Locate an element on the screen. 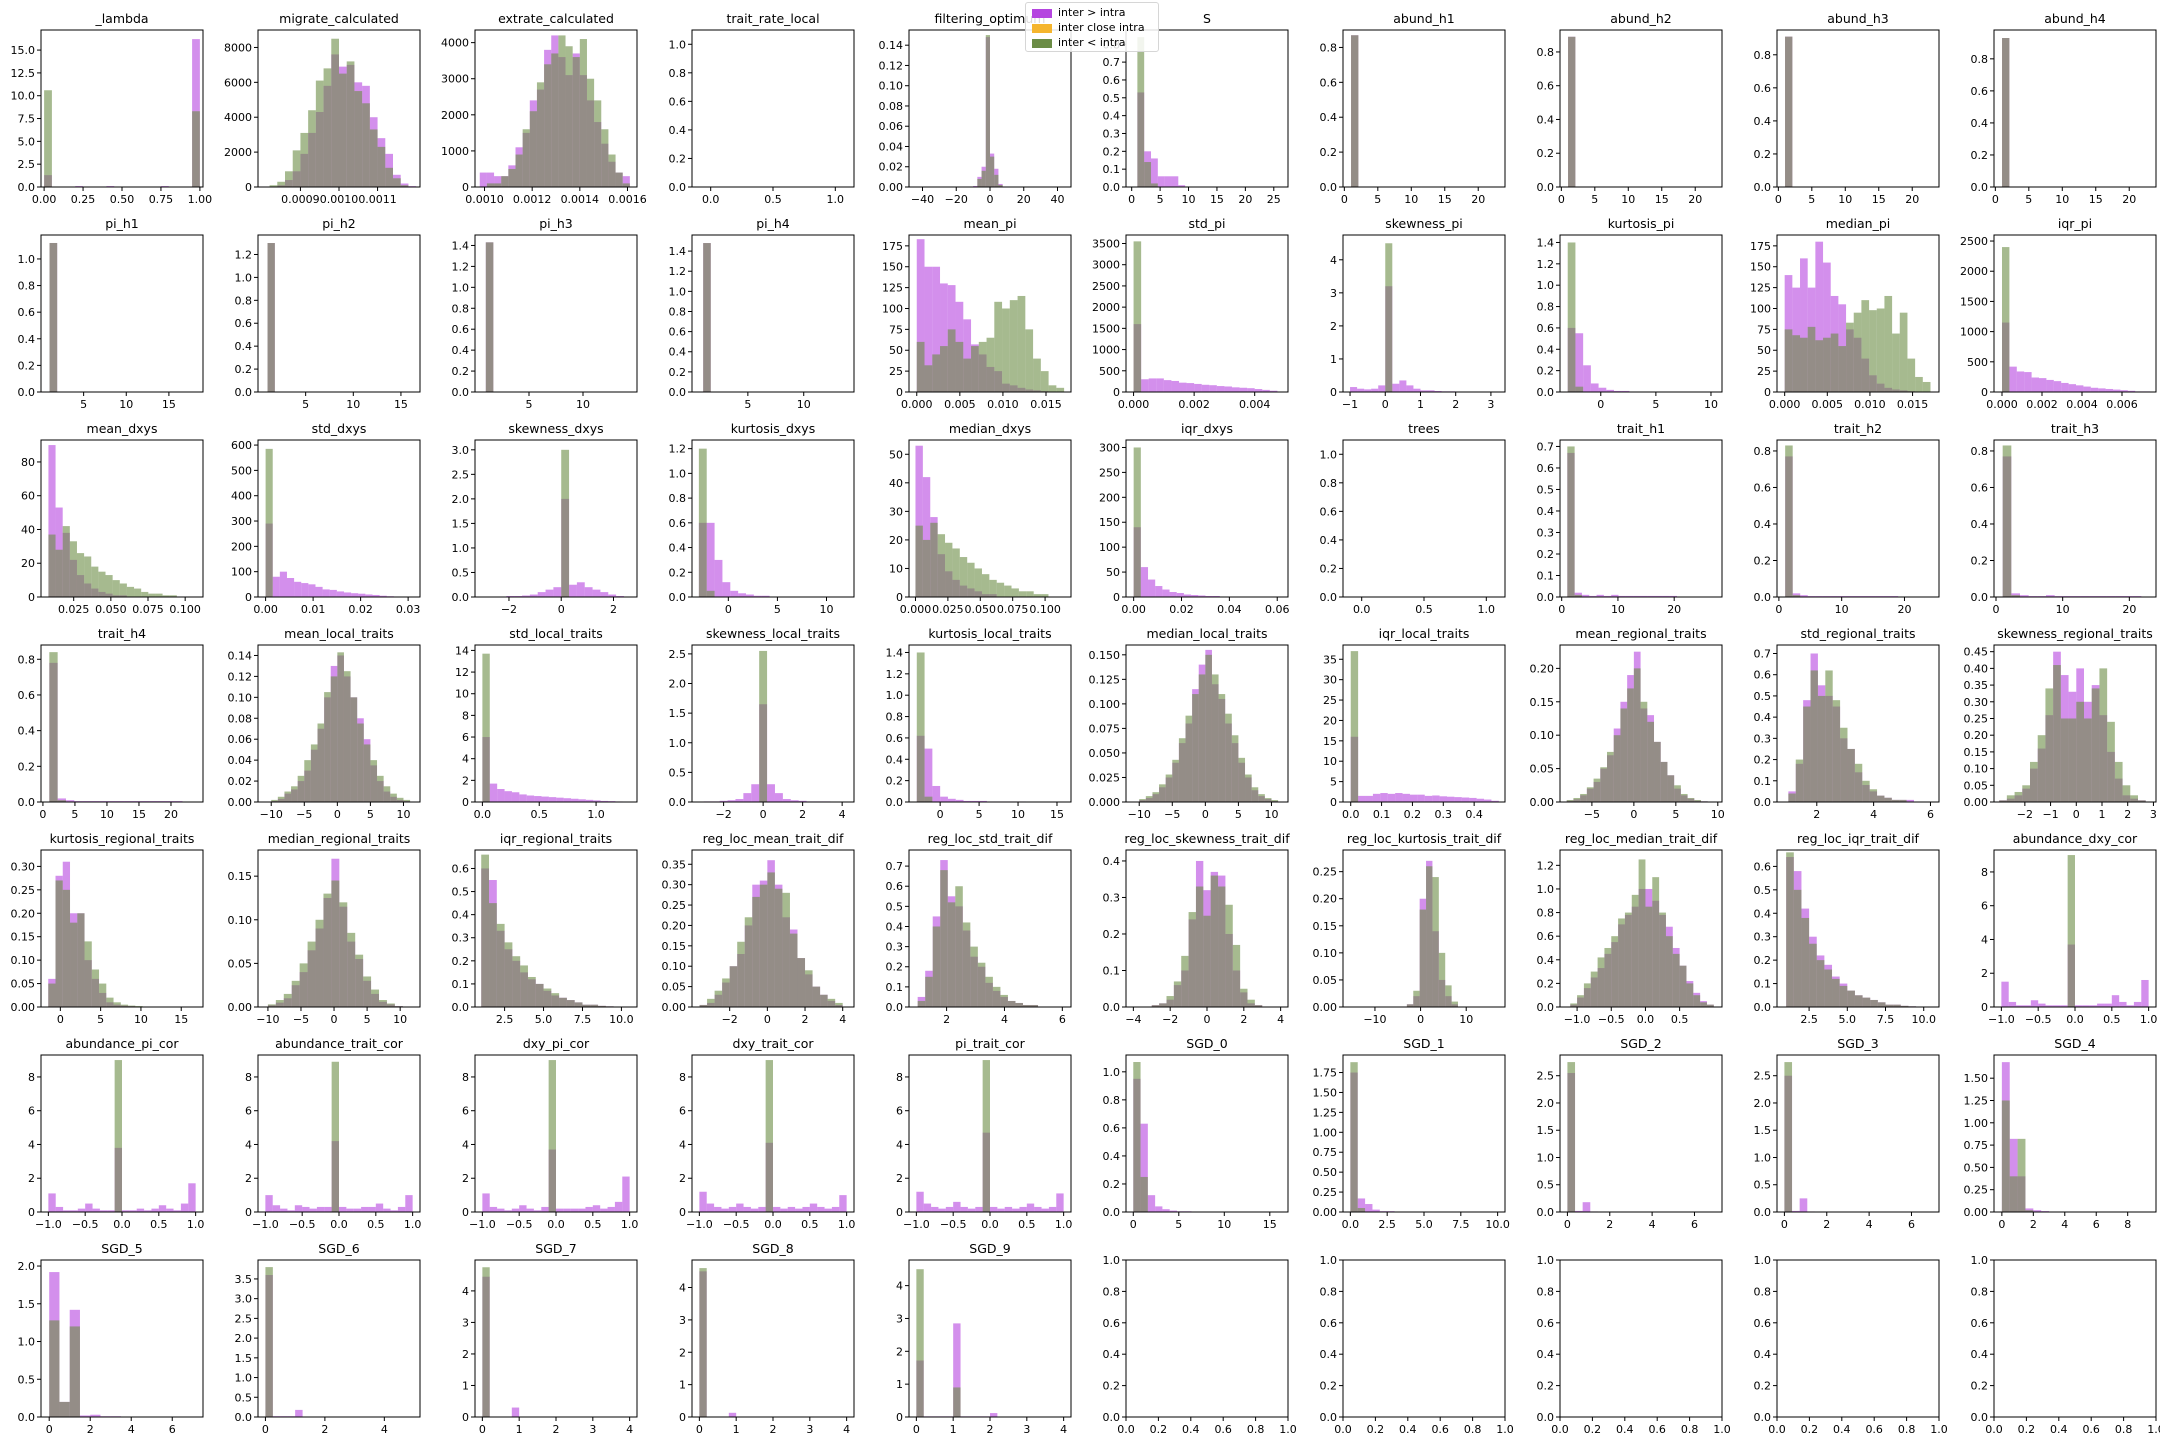 This screenshot has height=1440, width=2160. y-tick-label: 1.5 is located at coordinates (27, 1304).